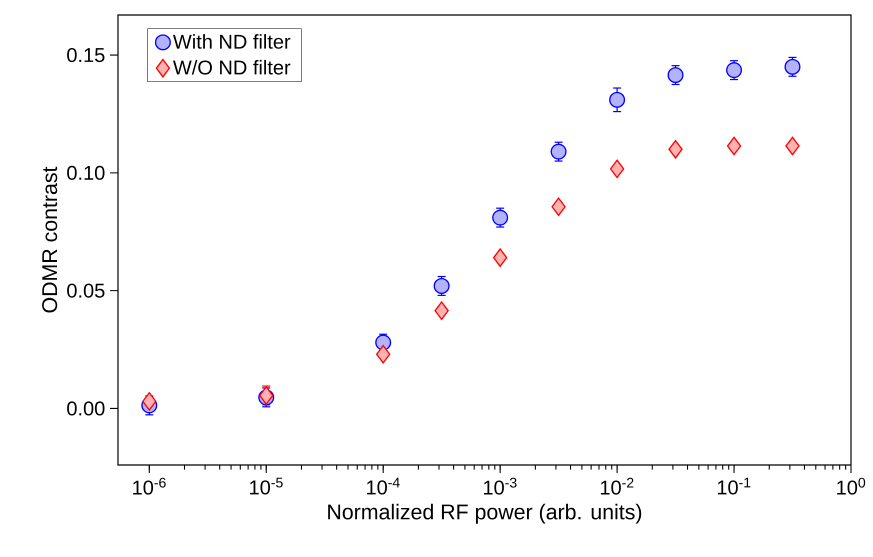 This screenshot has height=557, width=873. What do you see at coordinates (149, 486) in the screenshot?
I see `x-tick-label: 10$^{-6}$` at bounding box center [149, 486].